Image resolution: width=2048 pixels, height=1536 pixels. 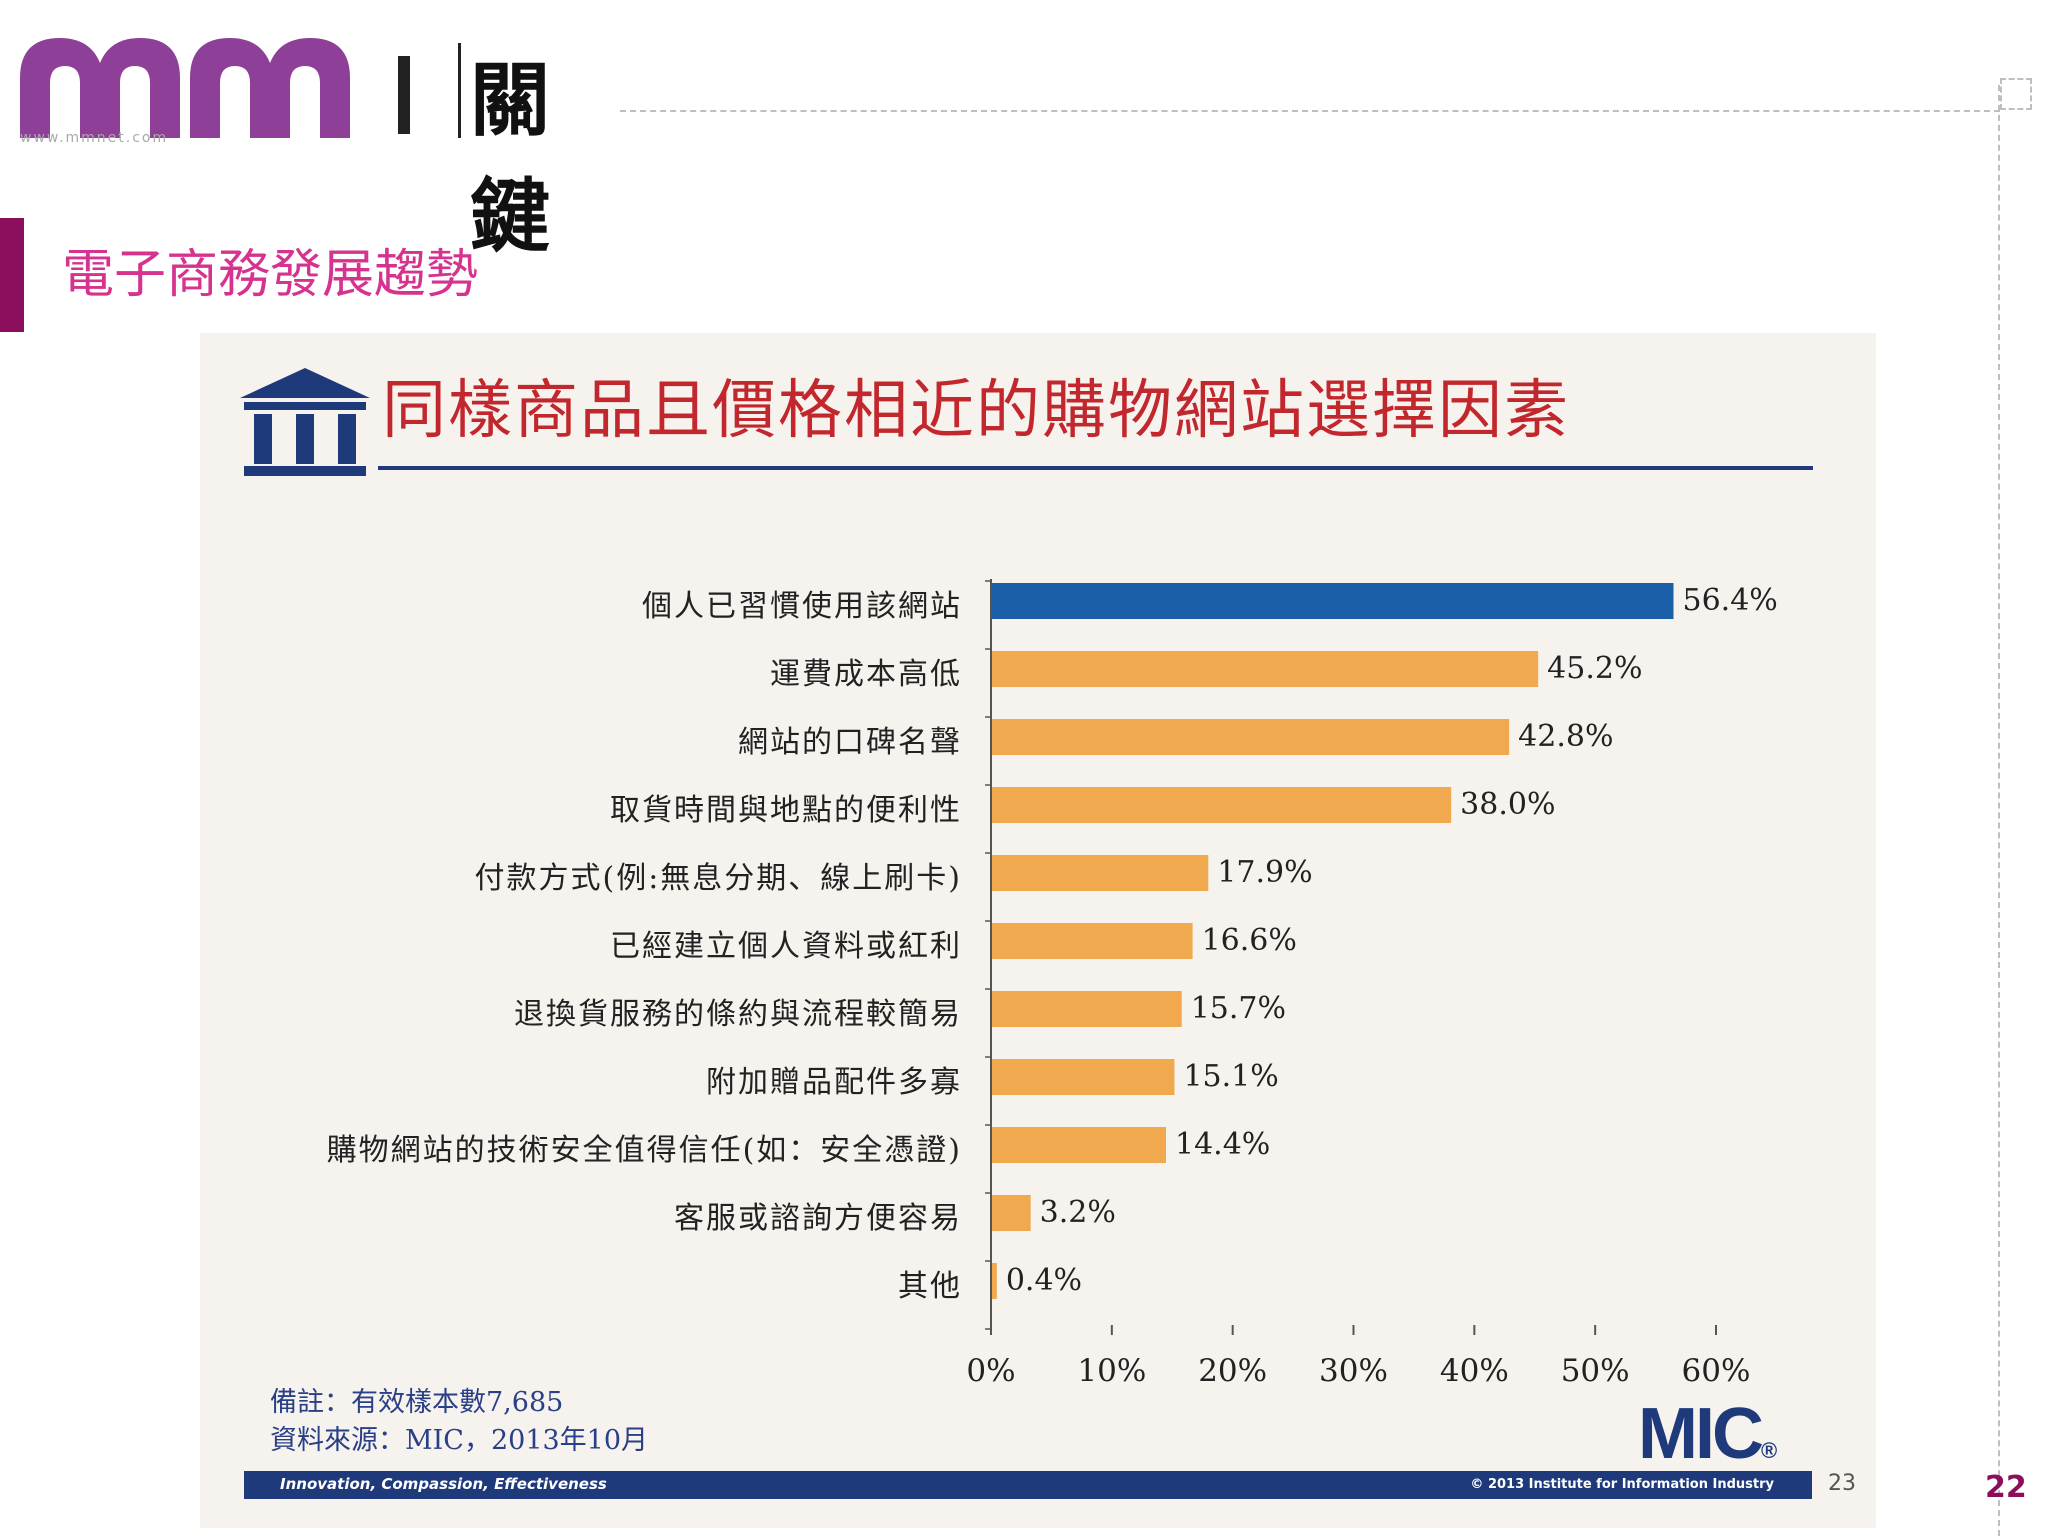 I want to click on x-tick-label: 60%, so click(x=1716, y=1371).